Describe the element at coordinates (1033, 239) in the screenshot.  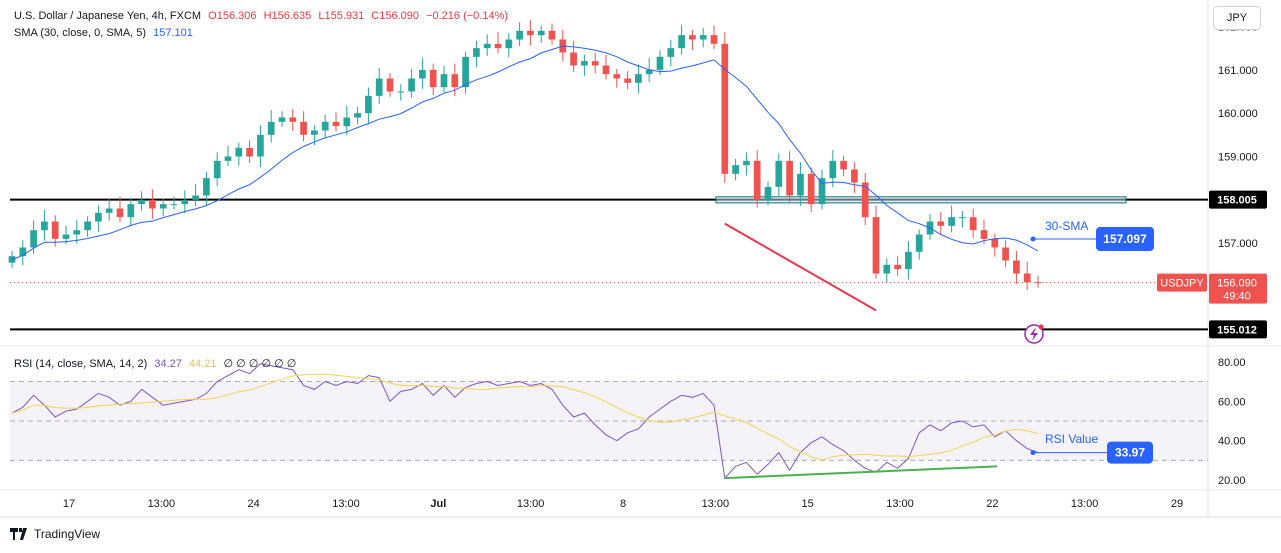
I see `sma-callout-dot` at that location.